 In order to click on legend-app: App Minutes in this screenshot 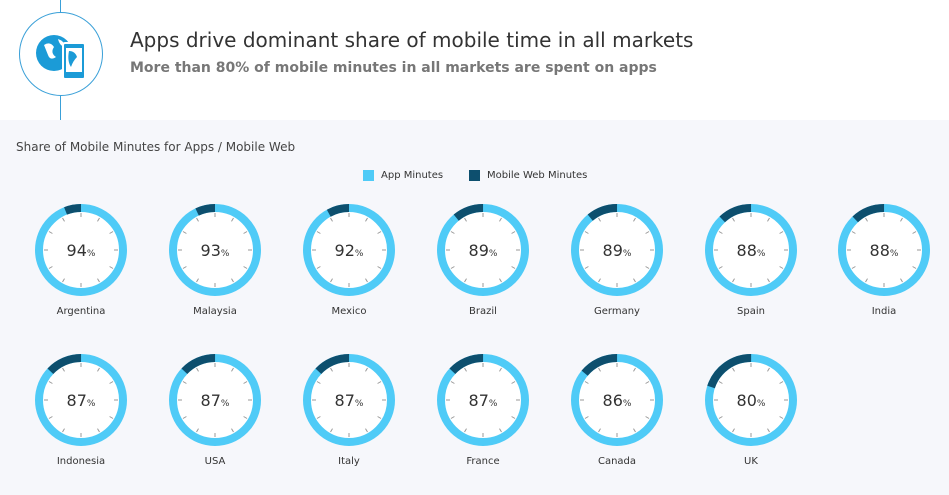, I will do `click(403, 175)`.